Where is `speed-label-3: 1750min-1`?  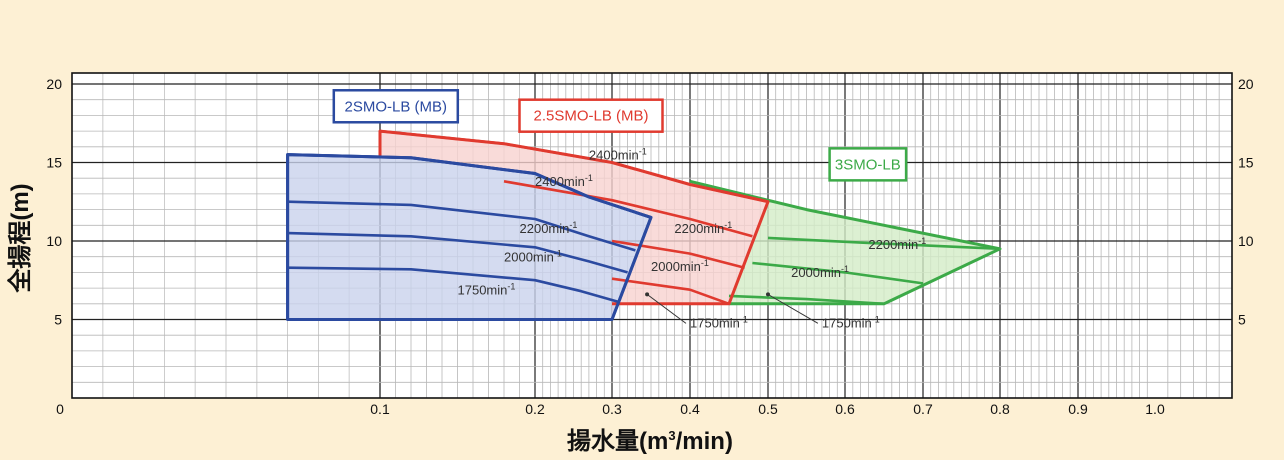
speed-label-3: 1750min-1 is located at coordinates (487, 289).